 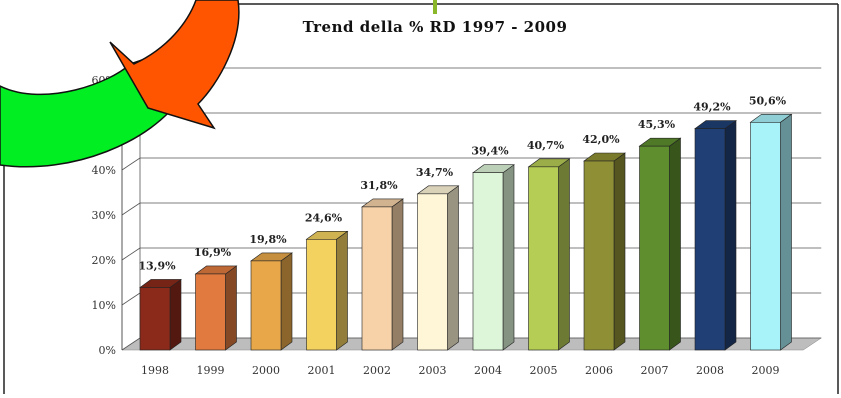 What do you see at coordinates (266, 370) in the screenshot?
I see `x-tick-label: 2000` at bounding box center [266, 370].